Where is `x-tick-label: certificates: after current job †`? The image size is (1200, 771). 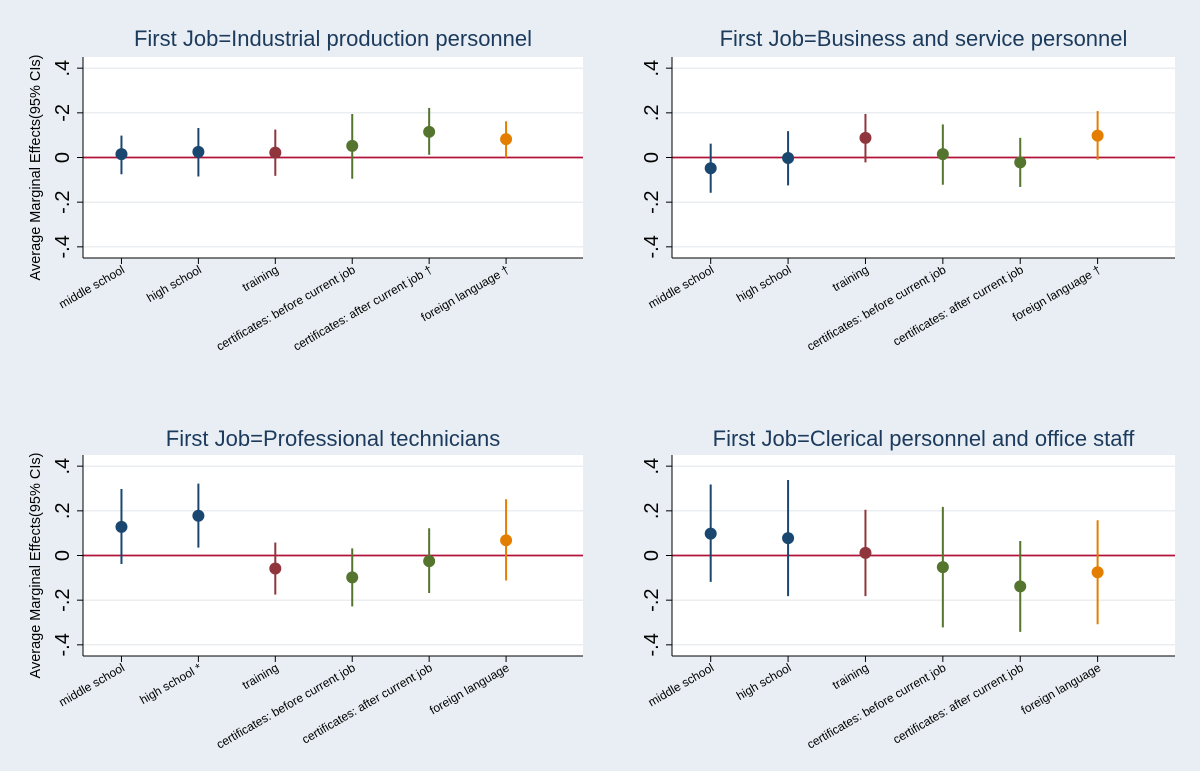
x-tick-label: certificates: after current job † is located at coordinates (363, 307).